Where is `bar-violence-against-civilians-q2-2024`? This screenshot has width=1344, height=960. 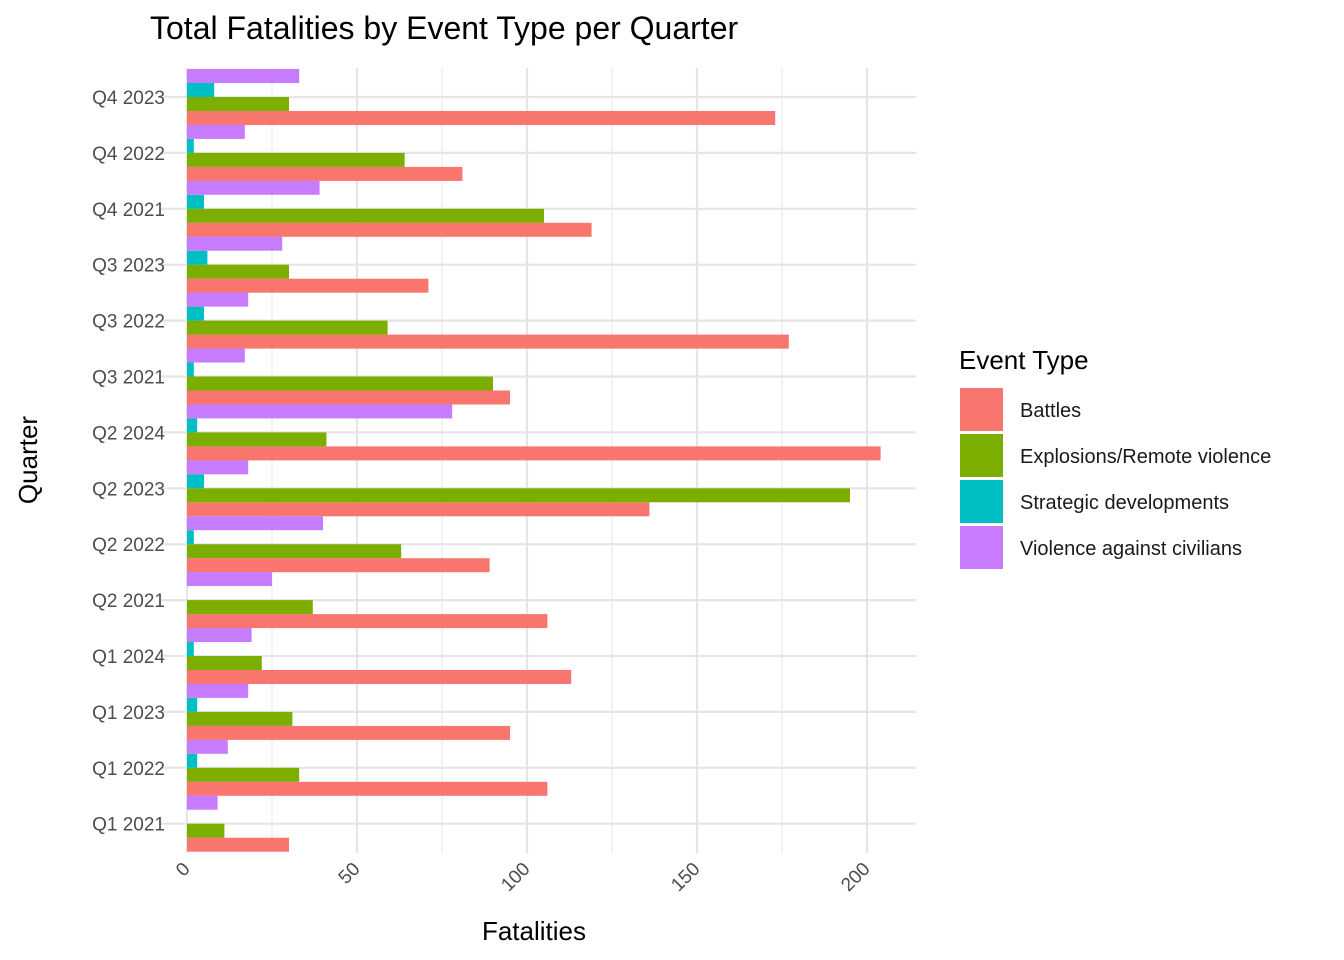 bar-violence-against-civilians-q2-2024 is located at coordinates (320, 411).